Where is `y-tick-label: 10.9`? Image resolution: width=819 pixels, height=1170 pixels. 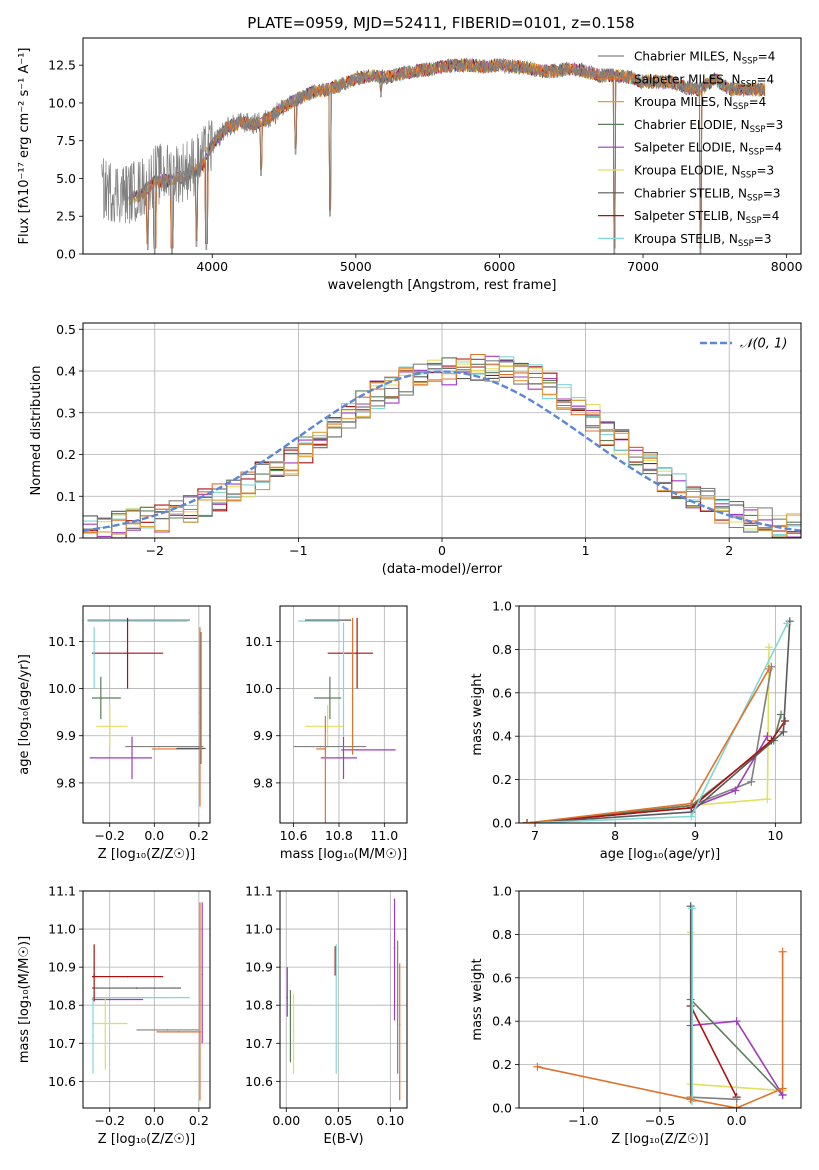
y-tick-label: 10.9 is located at coordinates (259, 967).